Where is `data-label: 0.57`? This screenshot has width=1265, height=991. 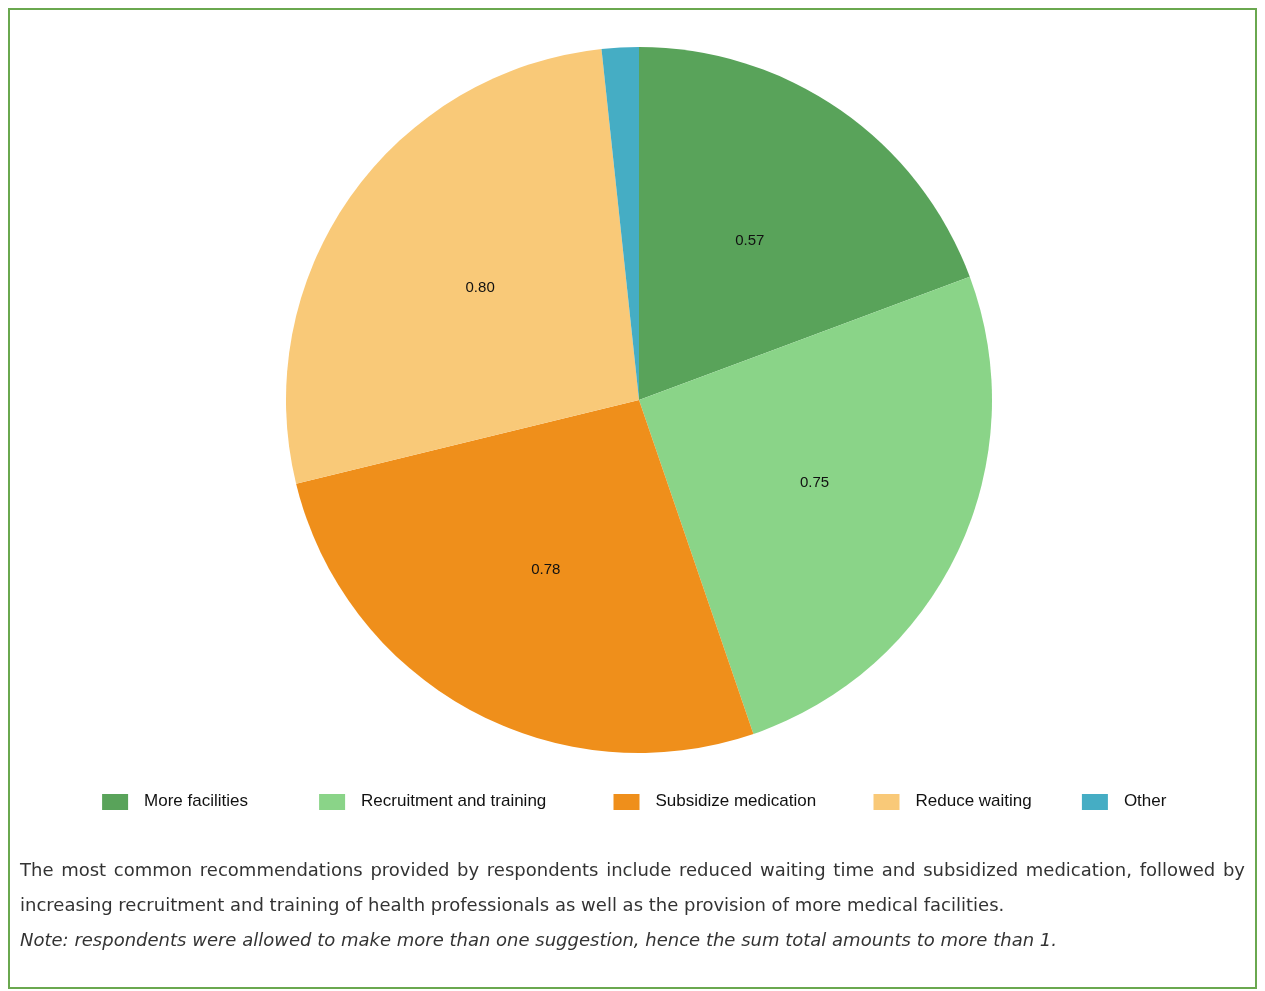 data-label: 0.57 is located at coordinates (750, 239).